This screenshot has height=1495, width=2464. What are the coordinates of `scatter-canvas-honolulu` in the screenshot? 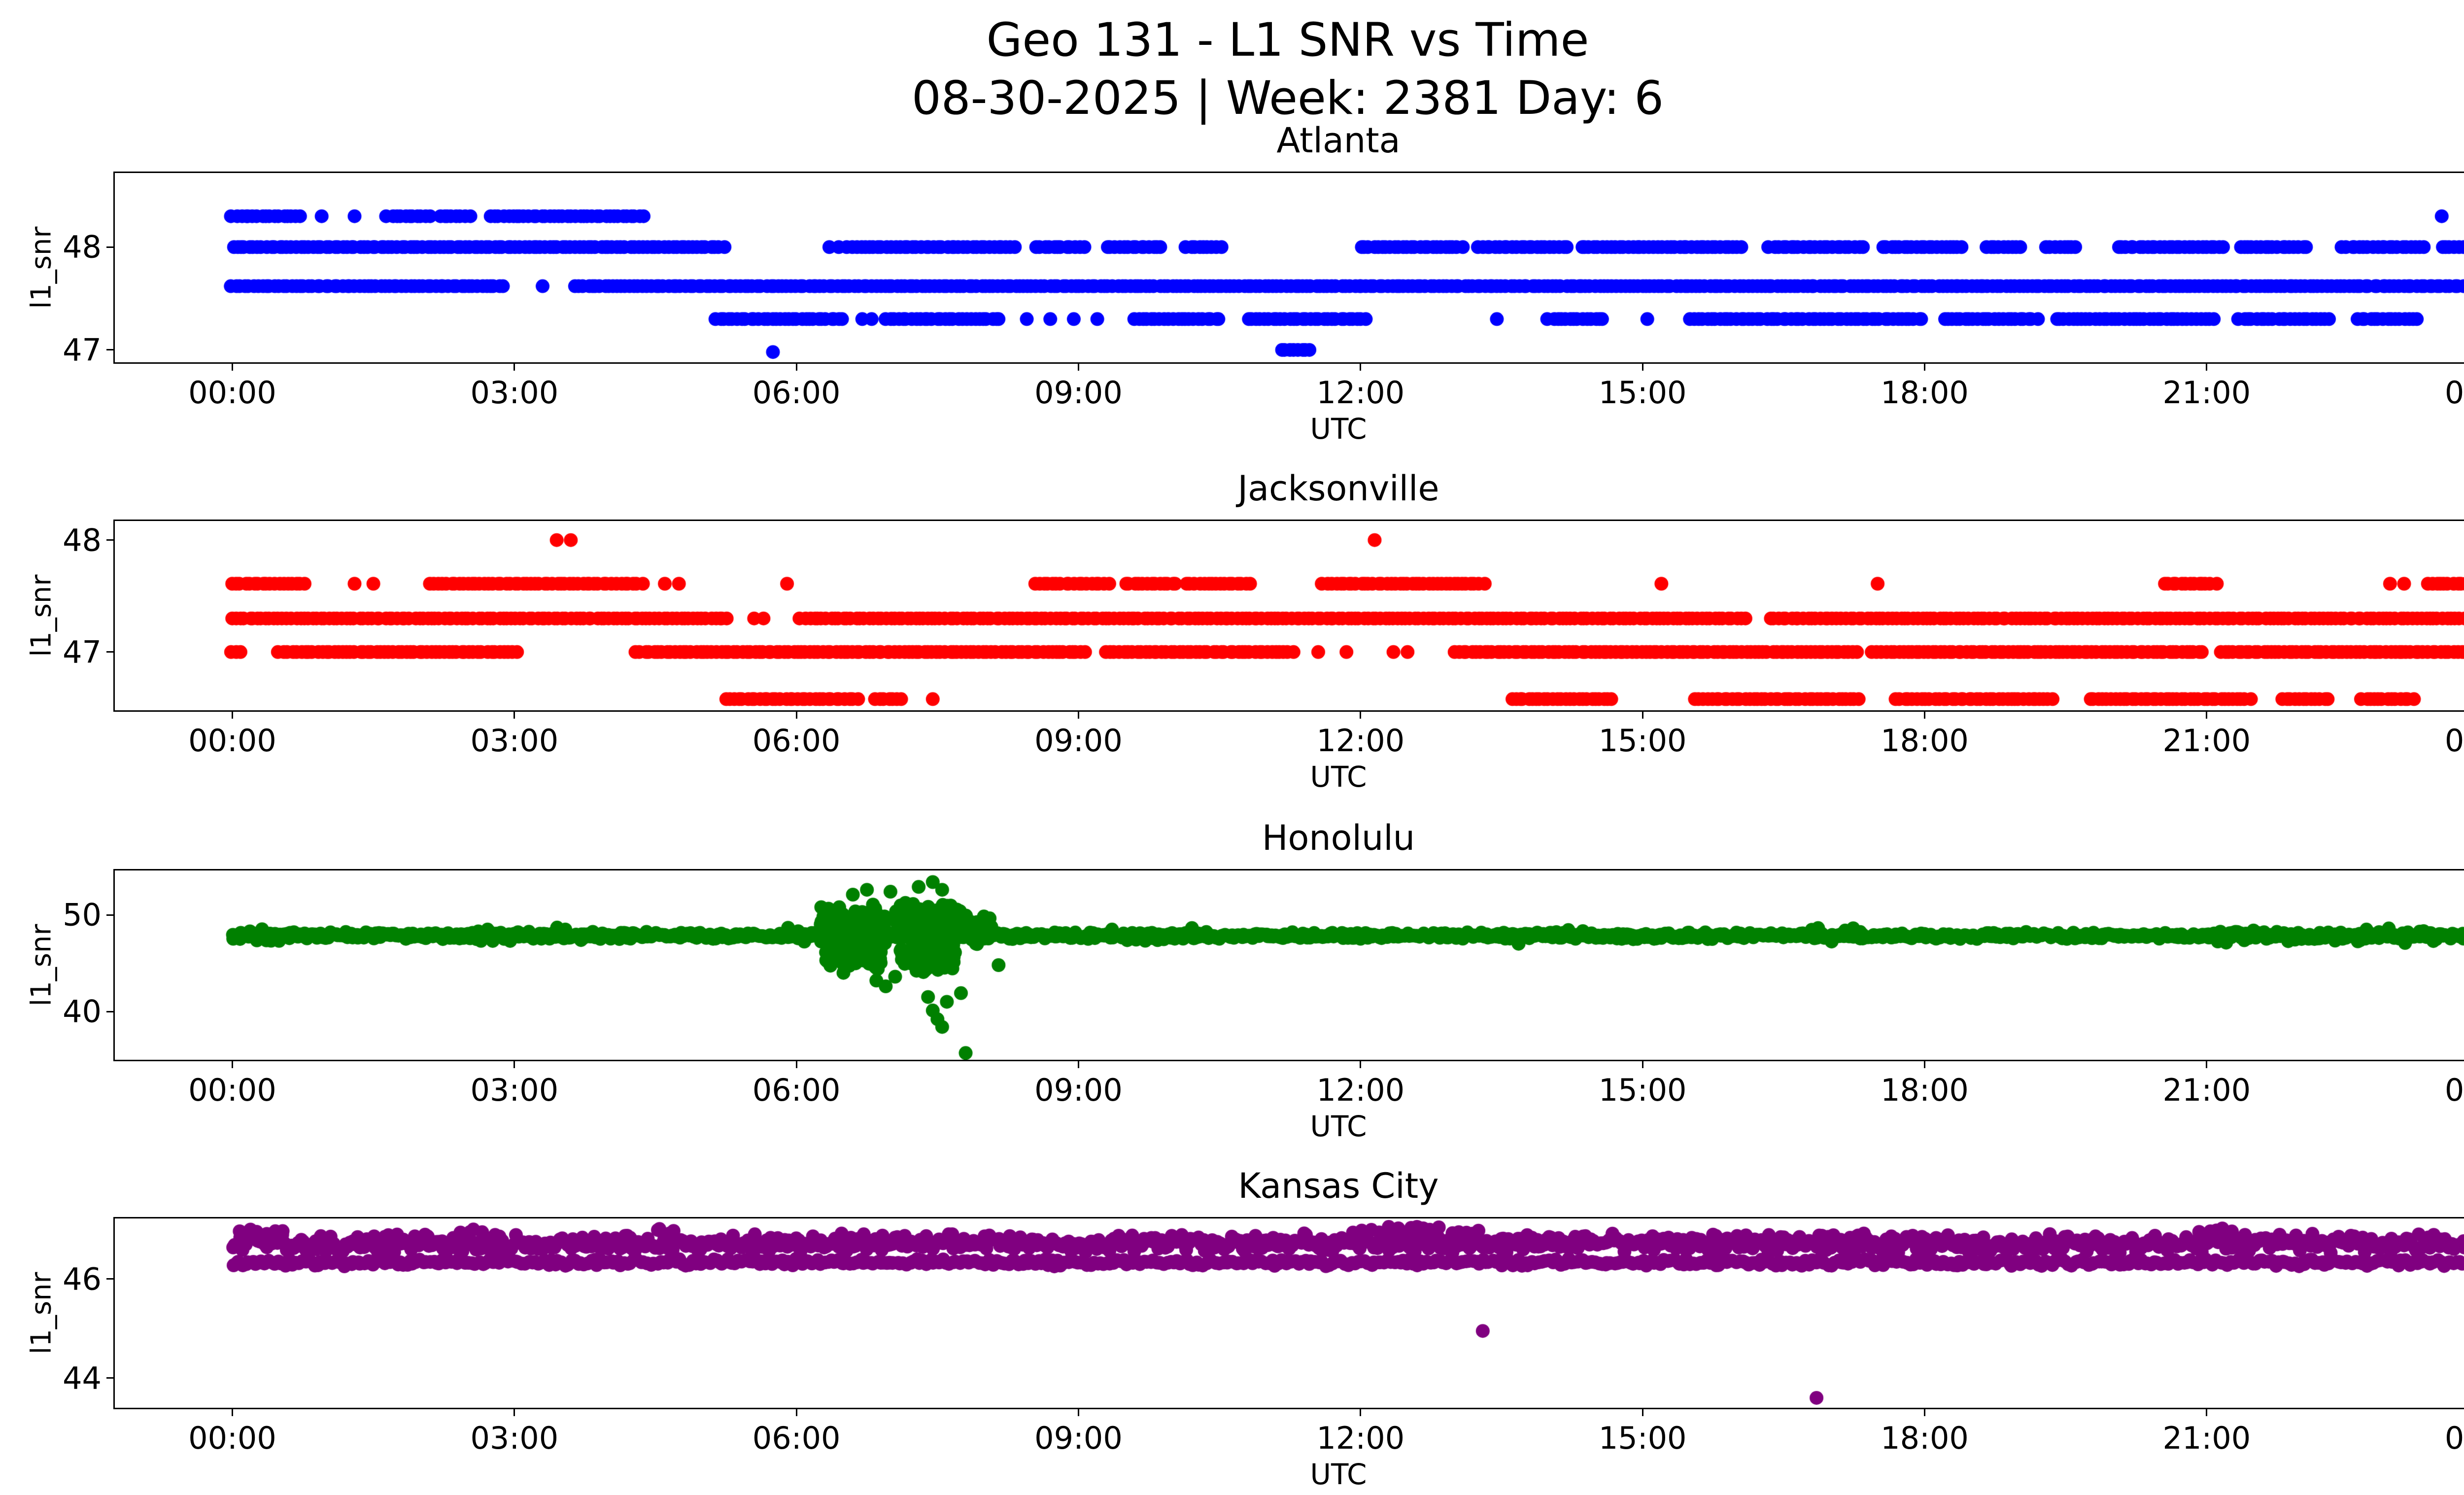 It's located at (1289, 965).